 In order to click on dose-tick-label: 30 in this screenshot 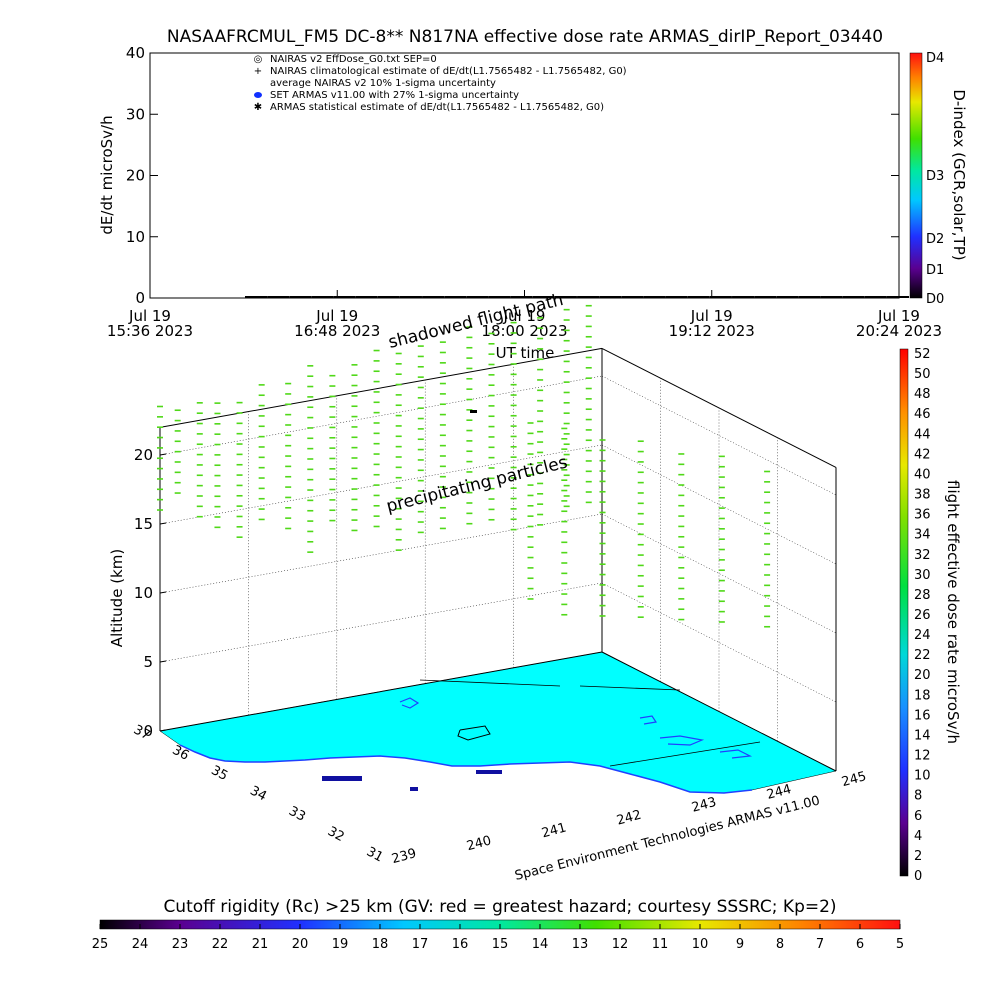, I will do `click(922, 575)`.